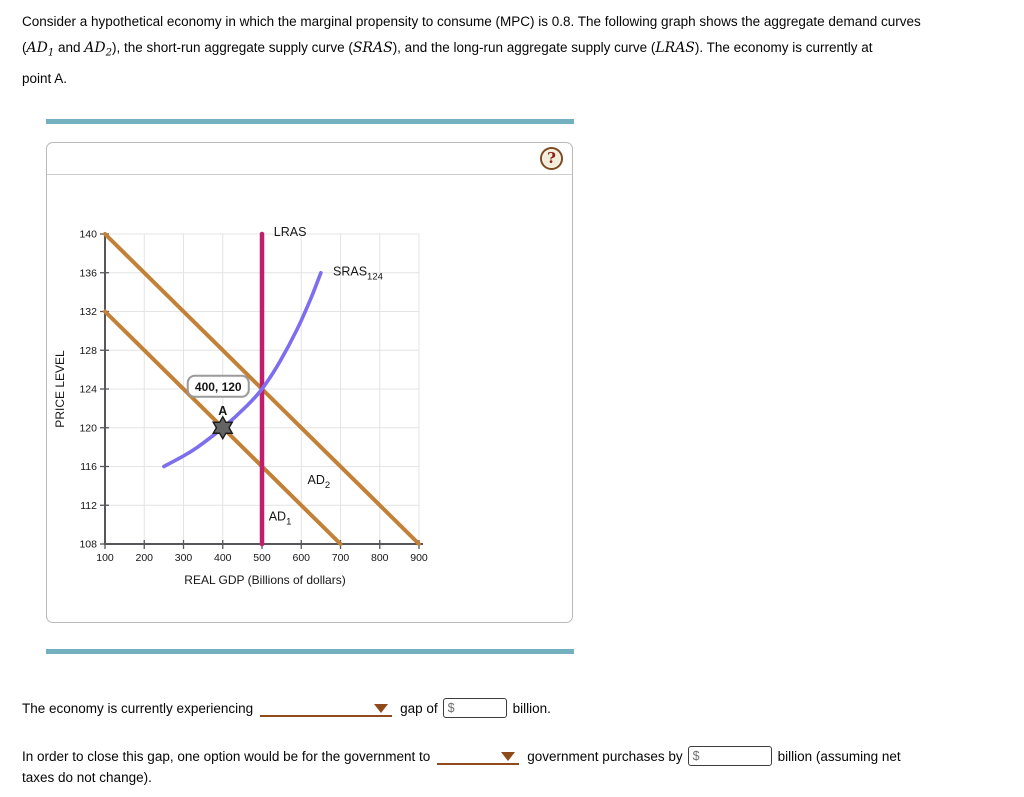 This screenshot has height=797, width=1024. I want to click on y-tick-label: 132, so click(88, 312).